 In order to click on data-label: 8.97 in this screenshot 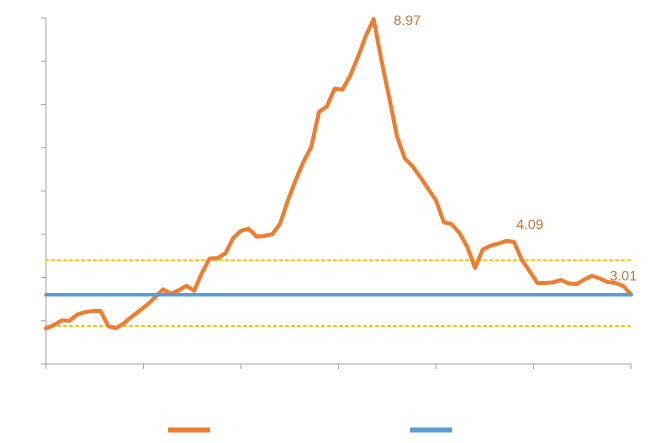, I will do `click(407, 20)`.